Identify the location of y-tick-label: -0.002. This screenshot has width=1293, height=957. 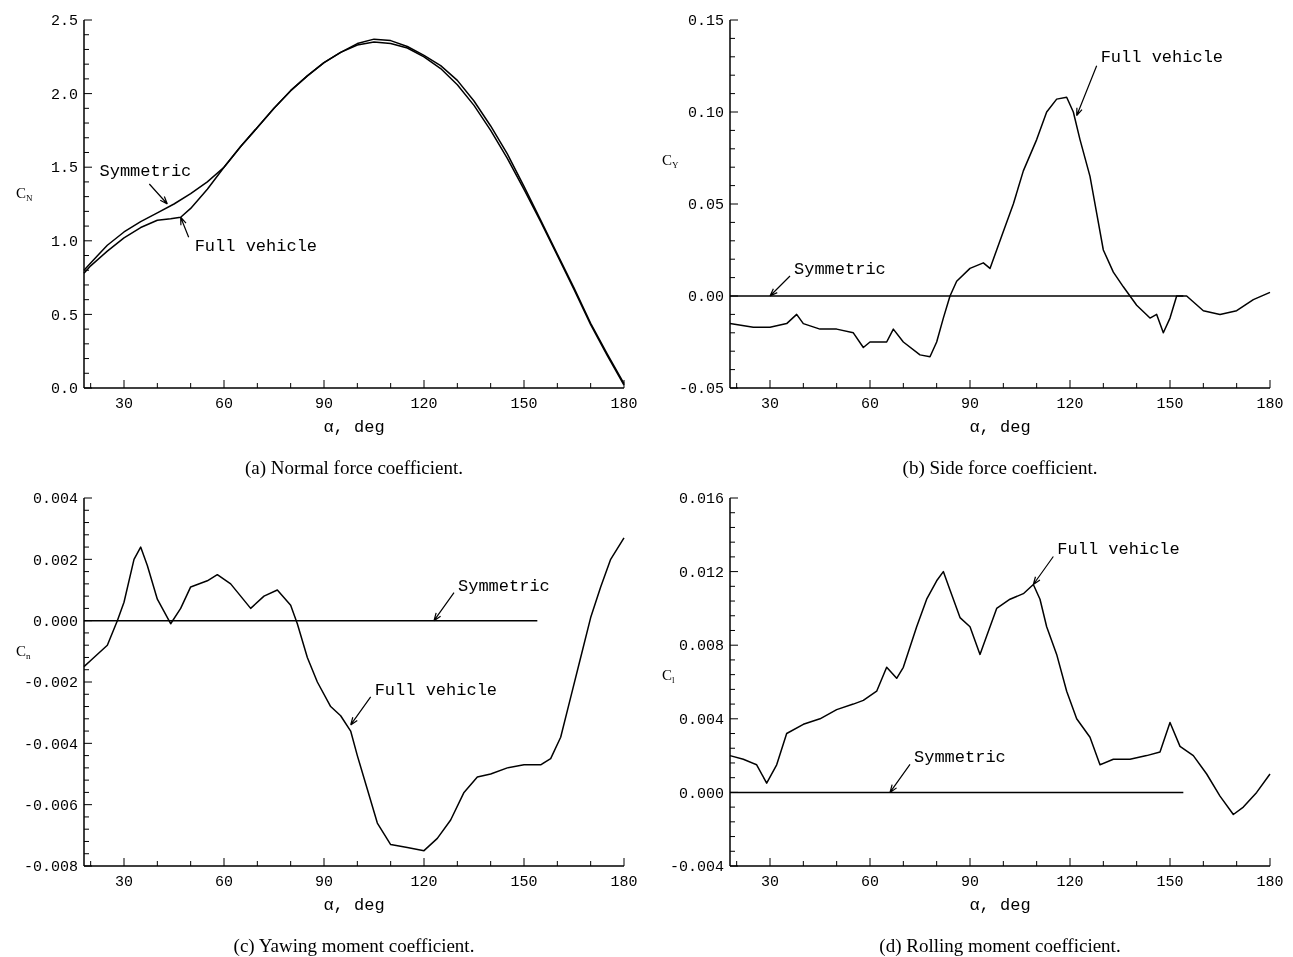
(50, 684).